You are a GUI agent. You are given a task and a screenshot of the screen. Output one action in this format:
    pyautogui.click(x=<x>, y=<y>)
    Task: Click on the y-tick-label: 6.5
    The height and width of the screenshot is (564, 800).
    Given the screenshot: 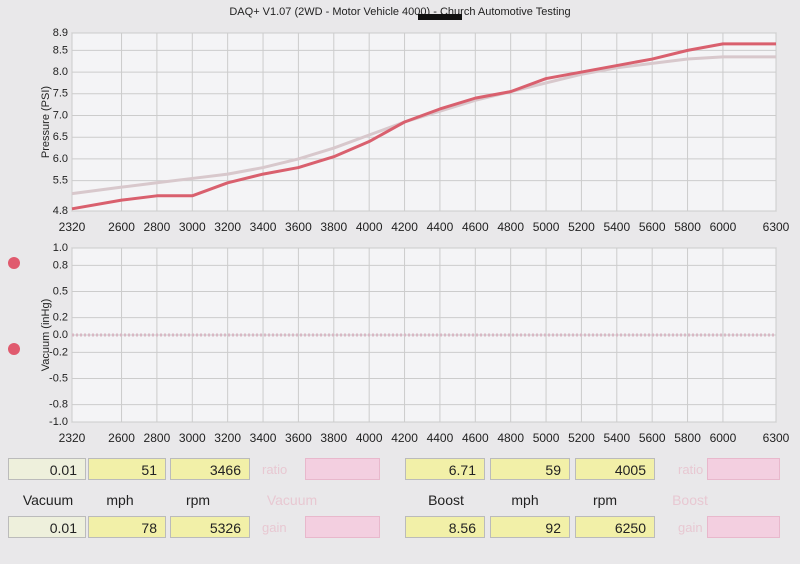 What is the action you would take?
    pyautogui.click(x=60, y=137)
    